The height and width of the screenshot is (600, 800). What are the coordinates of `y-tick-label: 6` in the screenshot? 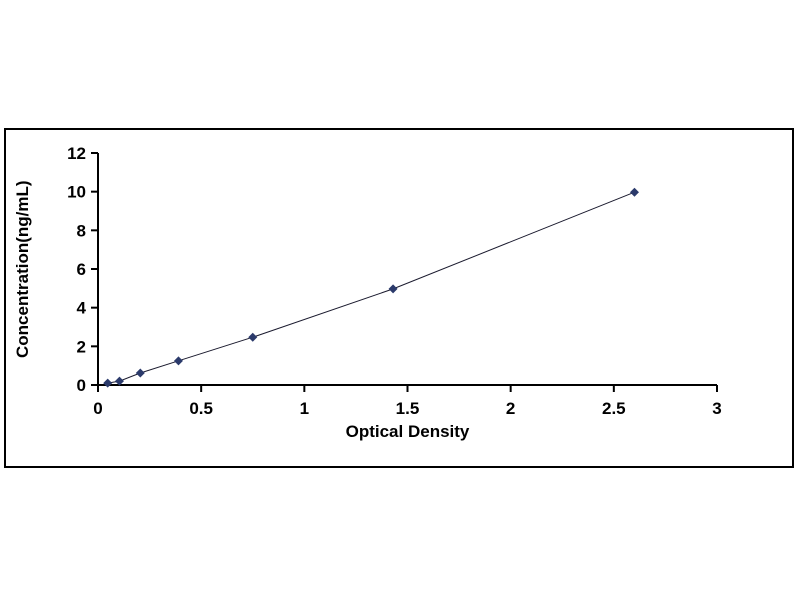 It's located at (81, 269).